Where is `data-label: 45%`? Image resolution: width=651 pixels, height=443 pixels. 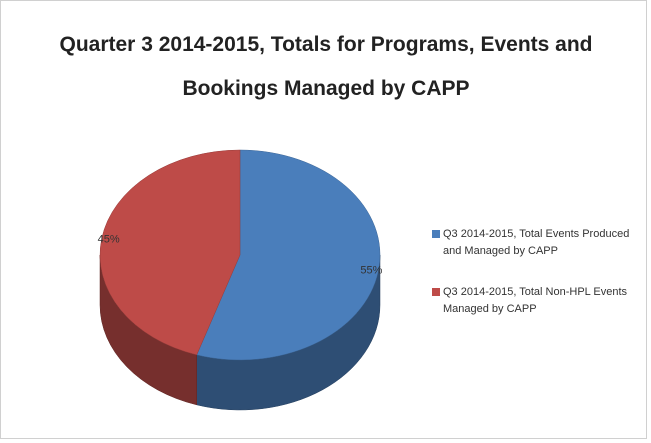 data-label: 45% is located at coordinates (109, 239).